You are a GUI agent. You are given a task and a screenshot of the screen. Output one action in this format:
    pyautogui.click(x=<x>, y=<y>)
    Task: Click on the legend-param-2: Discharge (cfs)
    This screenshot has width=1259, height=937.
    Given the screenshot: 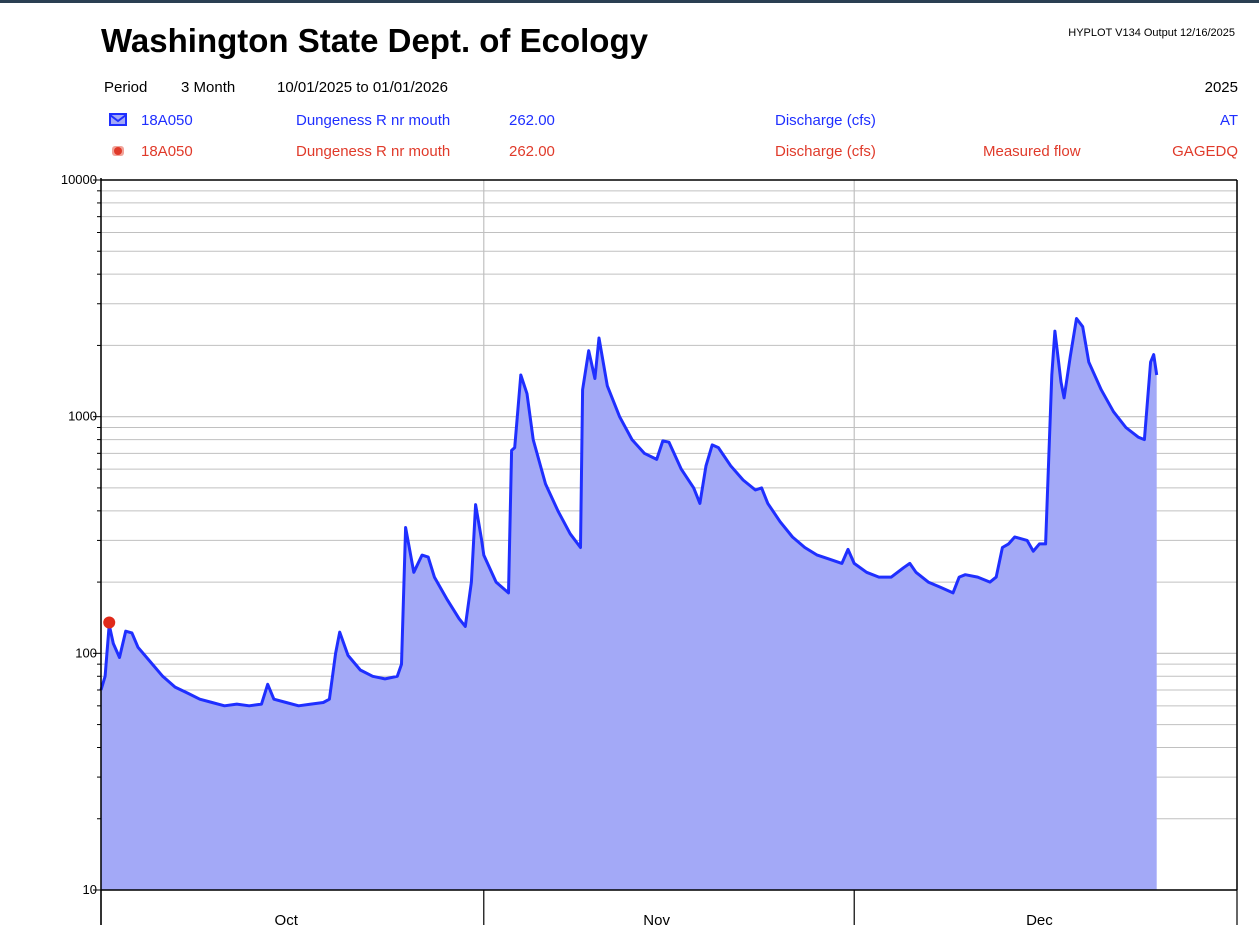 What is the action you would take?
    pyautogui.click(x=825, y=151)
    